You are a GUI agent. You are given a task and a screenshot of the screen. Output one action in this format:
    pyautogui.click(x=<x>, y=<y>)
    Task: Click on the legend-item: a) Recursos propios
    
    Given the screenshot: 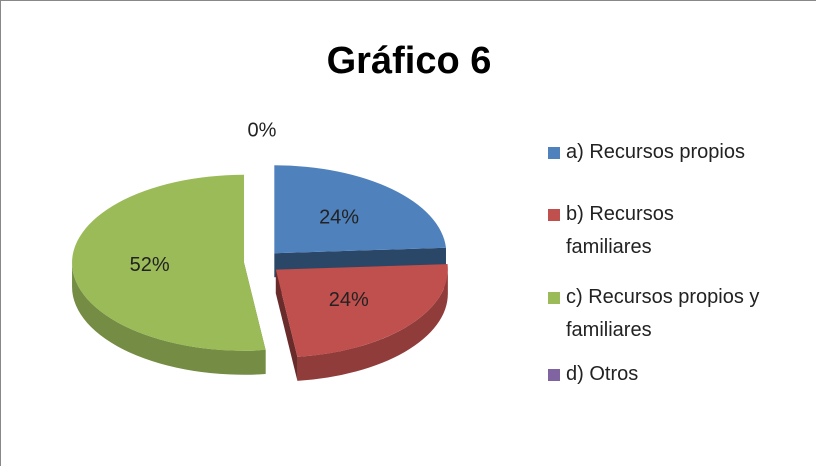 What is the action you would take?
    pyautogui.click(x=677, y=152)
    